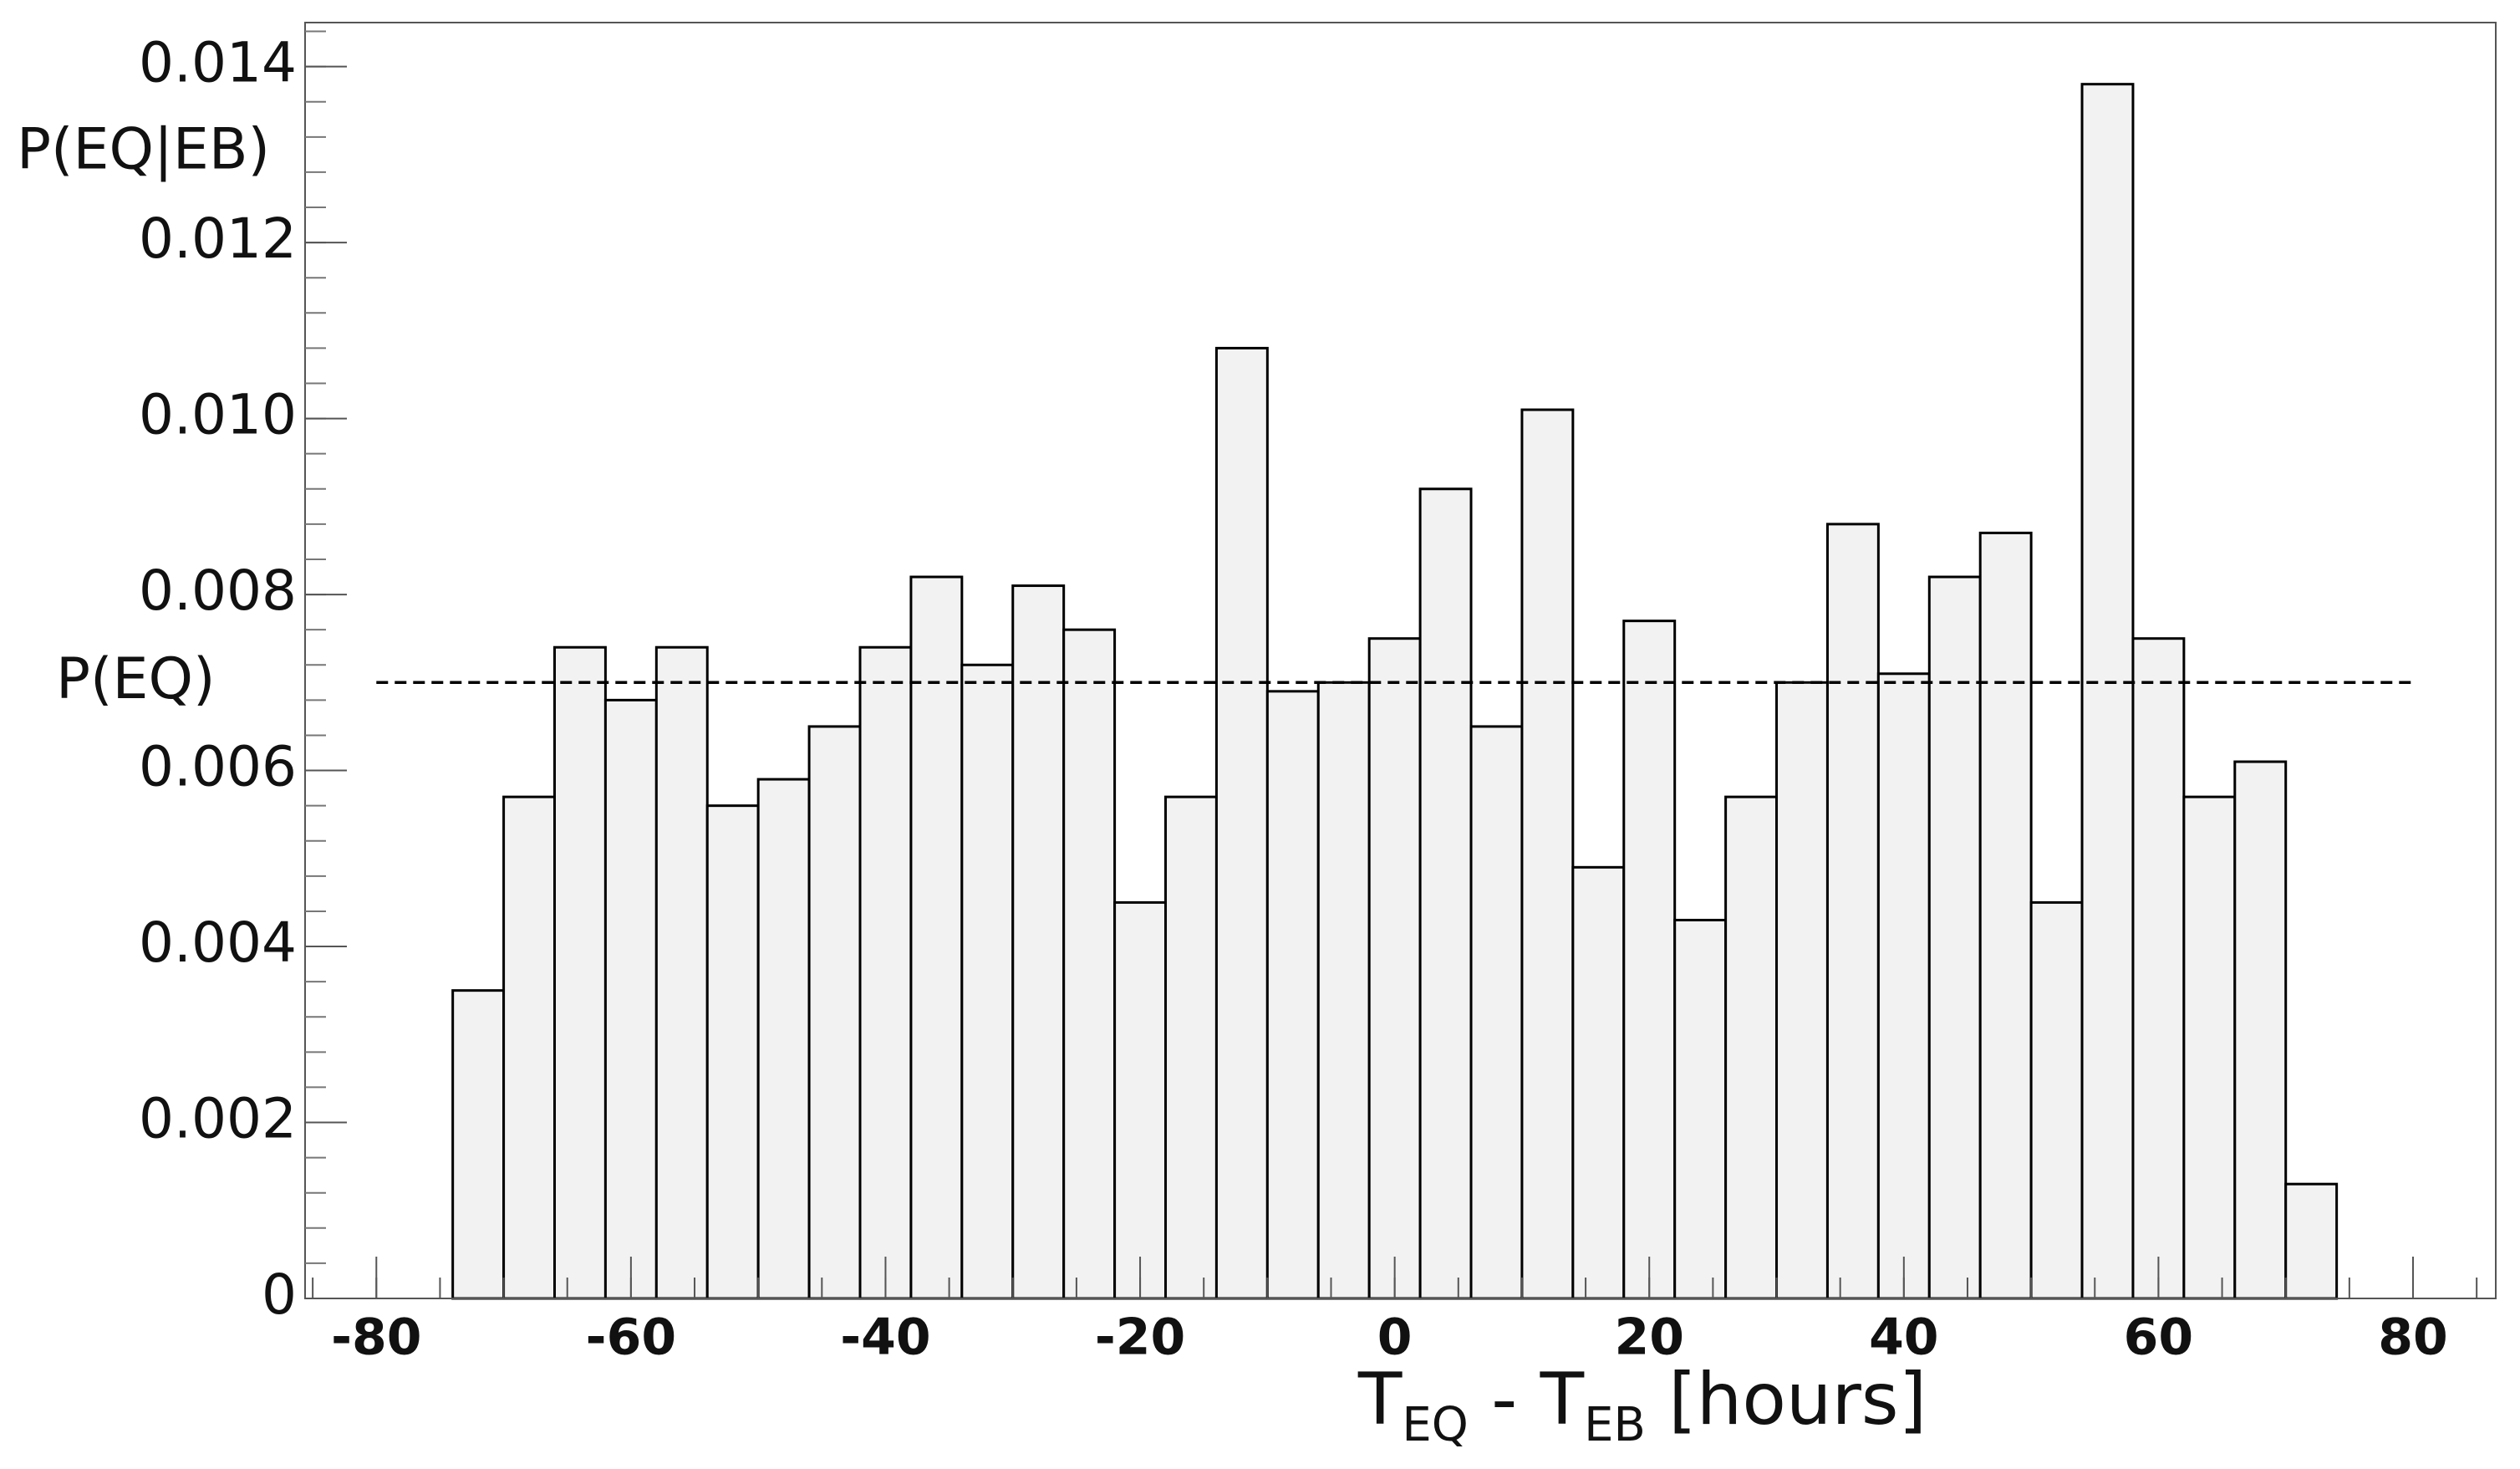 The image size is (2520, 1469). I want to click on x-axis-label: TEQ - TEB [hours], so click(1642, 1405).